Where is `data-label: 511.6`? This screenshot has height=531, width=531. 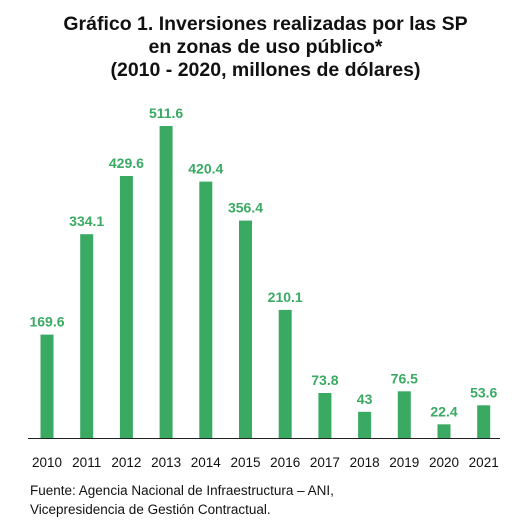
data-label: 511.6 is located at coordinates (166, 113).